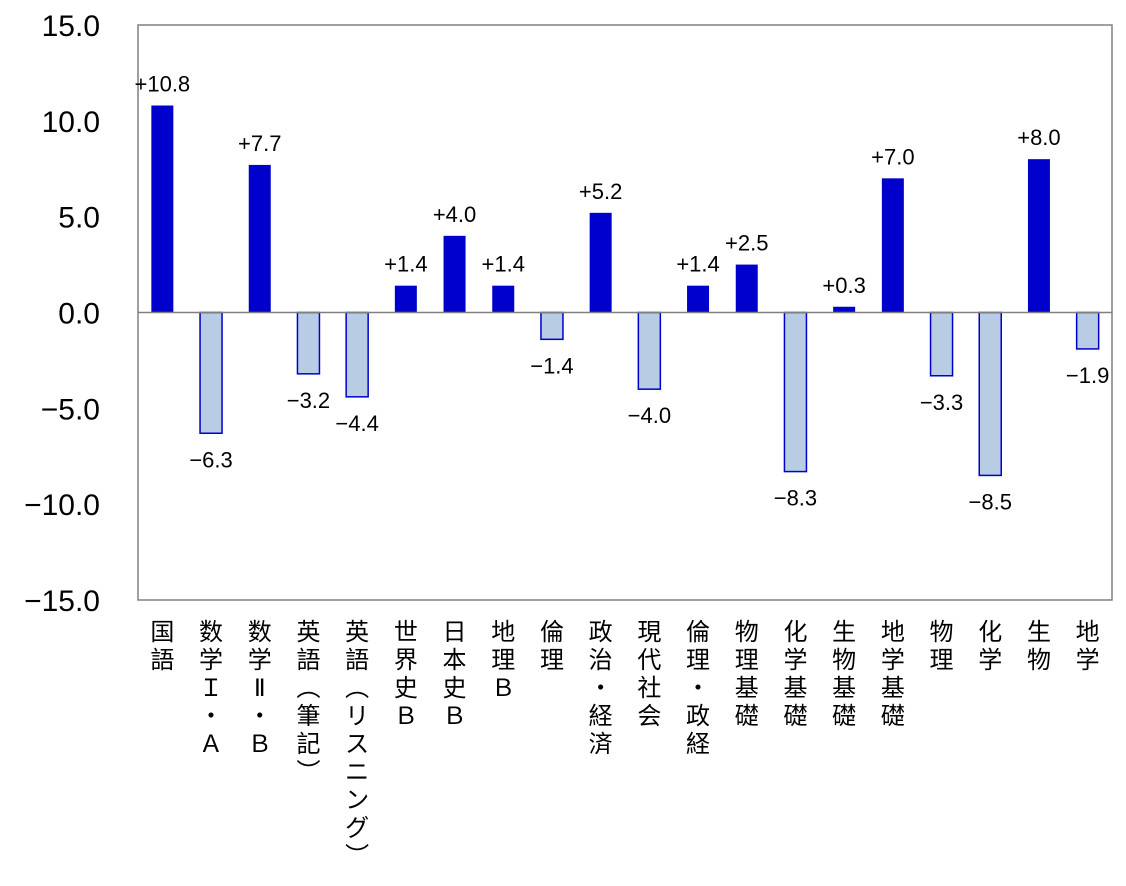 The image size is (1126, 886). What do you see at coordinates (71, 26) in the screenshot?
I see `y-tick-label: 15.0` at bounding box center [71, 26].